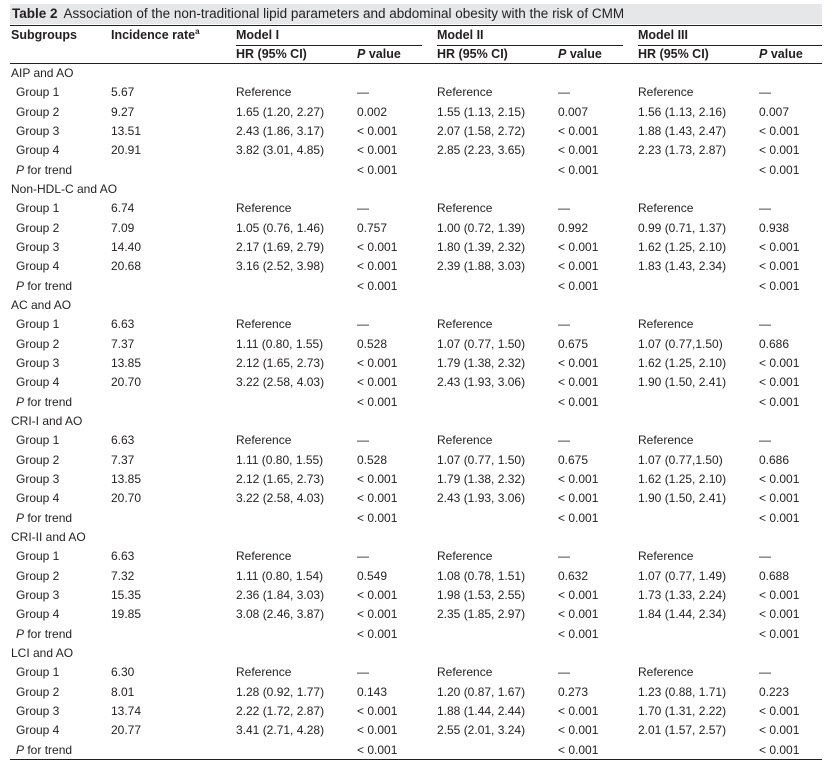 This screenshot has width=830, height=762. I want to click on p-trend-letter: P, so click(20, 285).